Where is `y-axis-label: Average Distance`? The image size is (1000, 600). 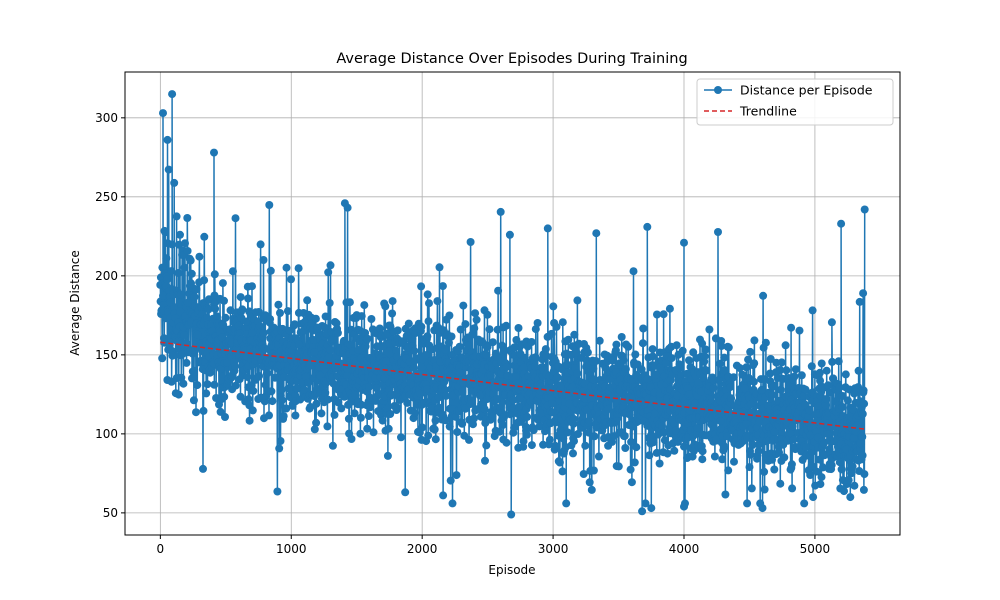
y-axis-label: Average Distance is located at coordinates (75, 303).